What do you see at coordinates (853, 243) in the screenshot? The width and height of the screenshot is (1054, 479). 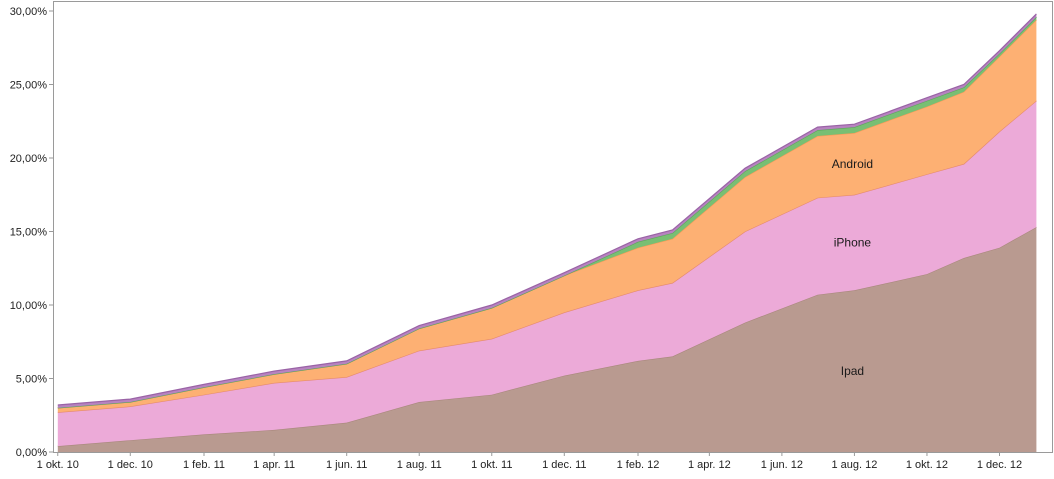 I see `series-label-1: iPhone` at bounding box center [853, 243].